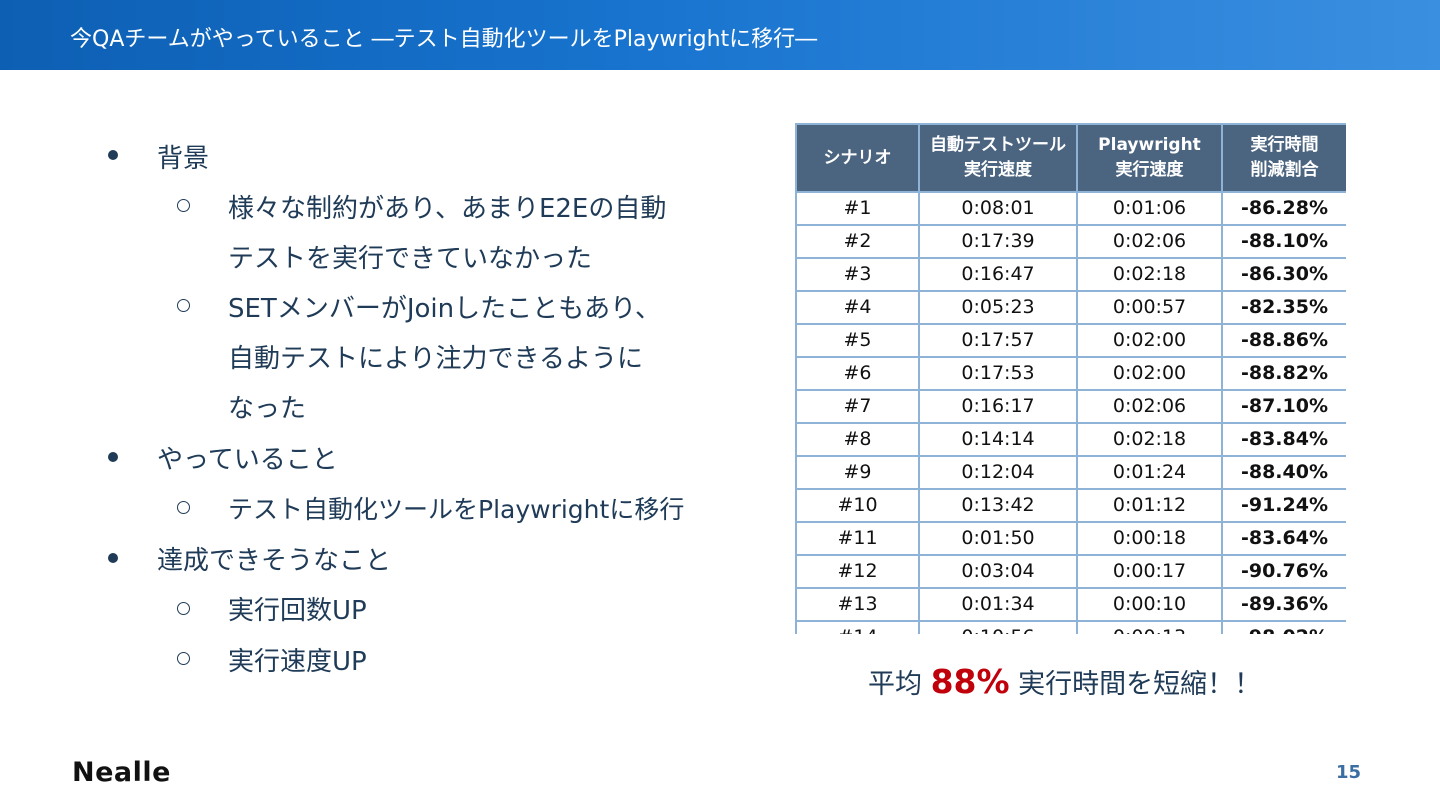 The width and height of the screenshot is (1440, 810). Describe the element at coordinates (456, 509) in the screenshot. I see `bullet-doing-item1: テスト自動化ツールをPlaywrightに移行` at that location.